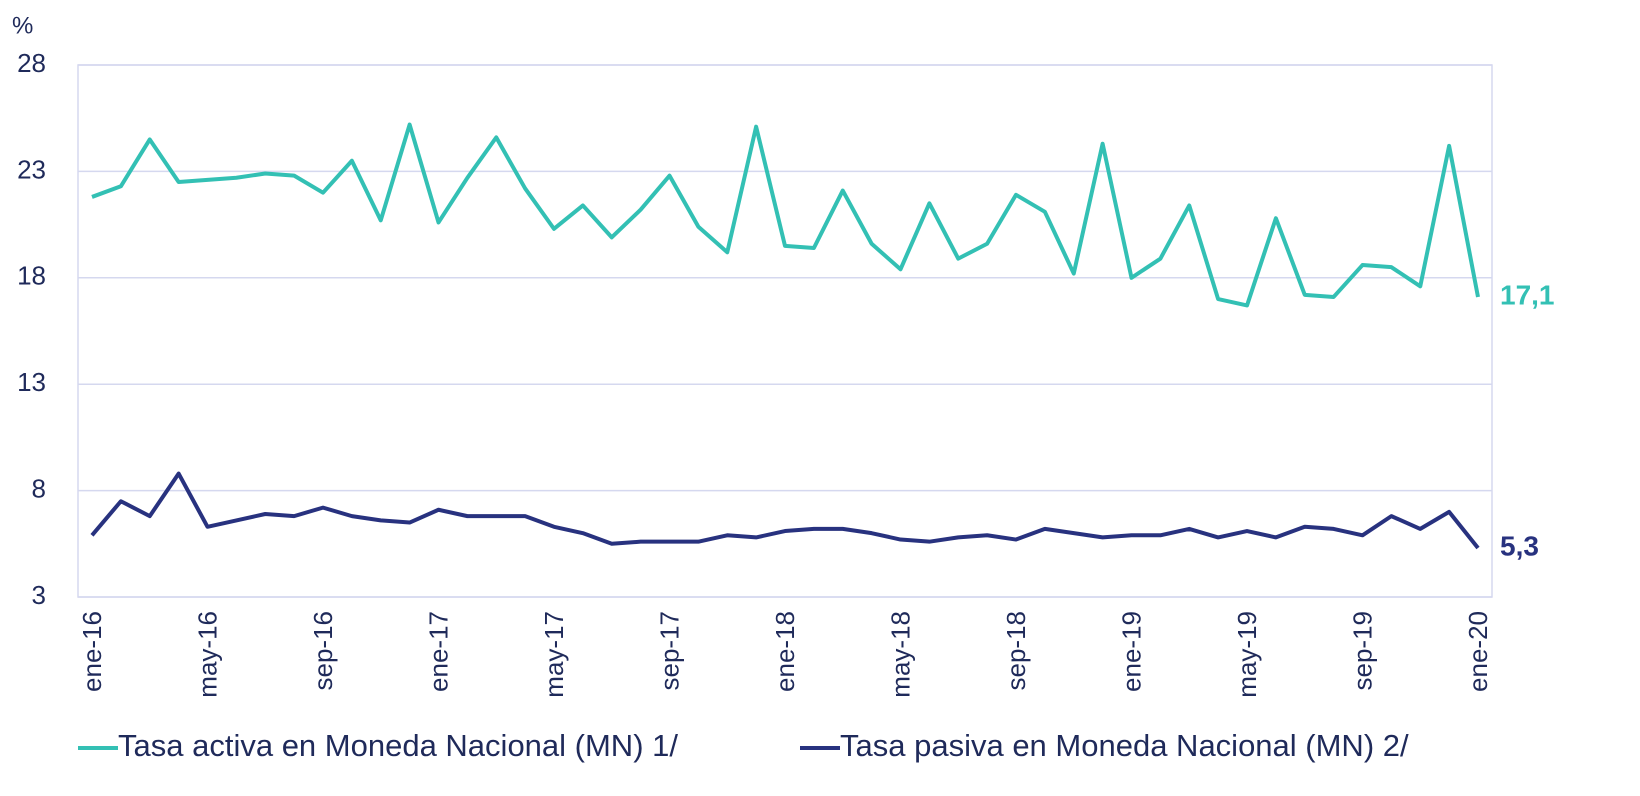 This screenshot has width=1640, height=796. What do you see at coordinates (22, 25) in the screenshot?
I see `y-unit: %` at bounding box center [22, 25].